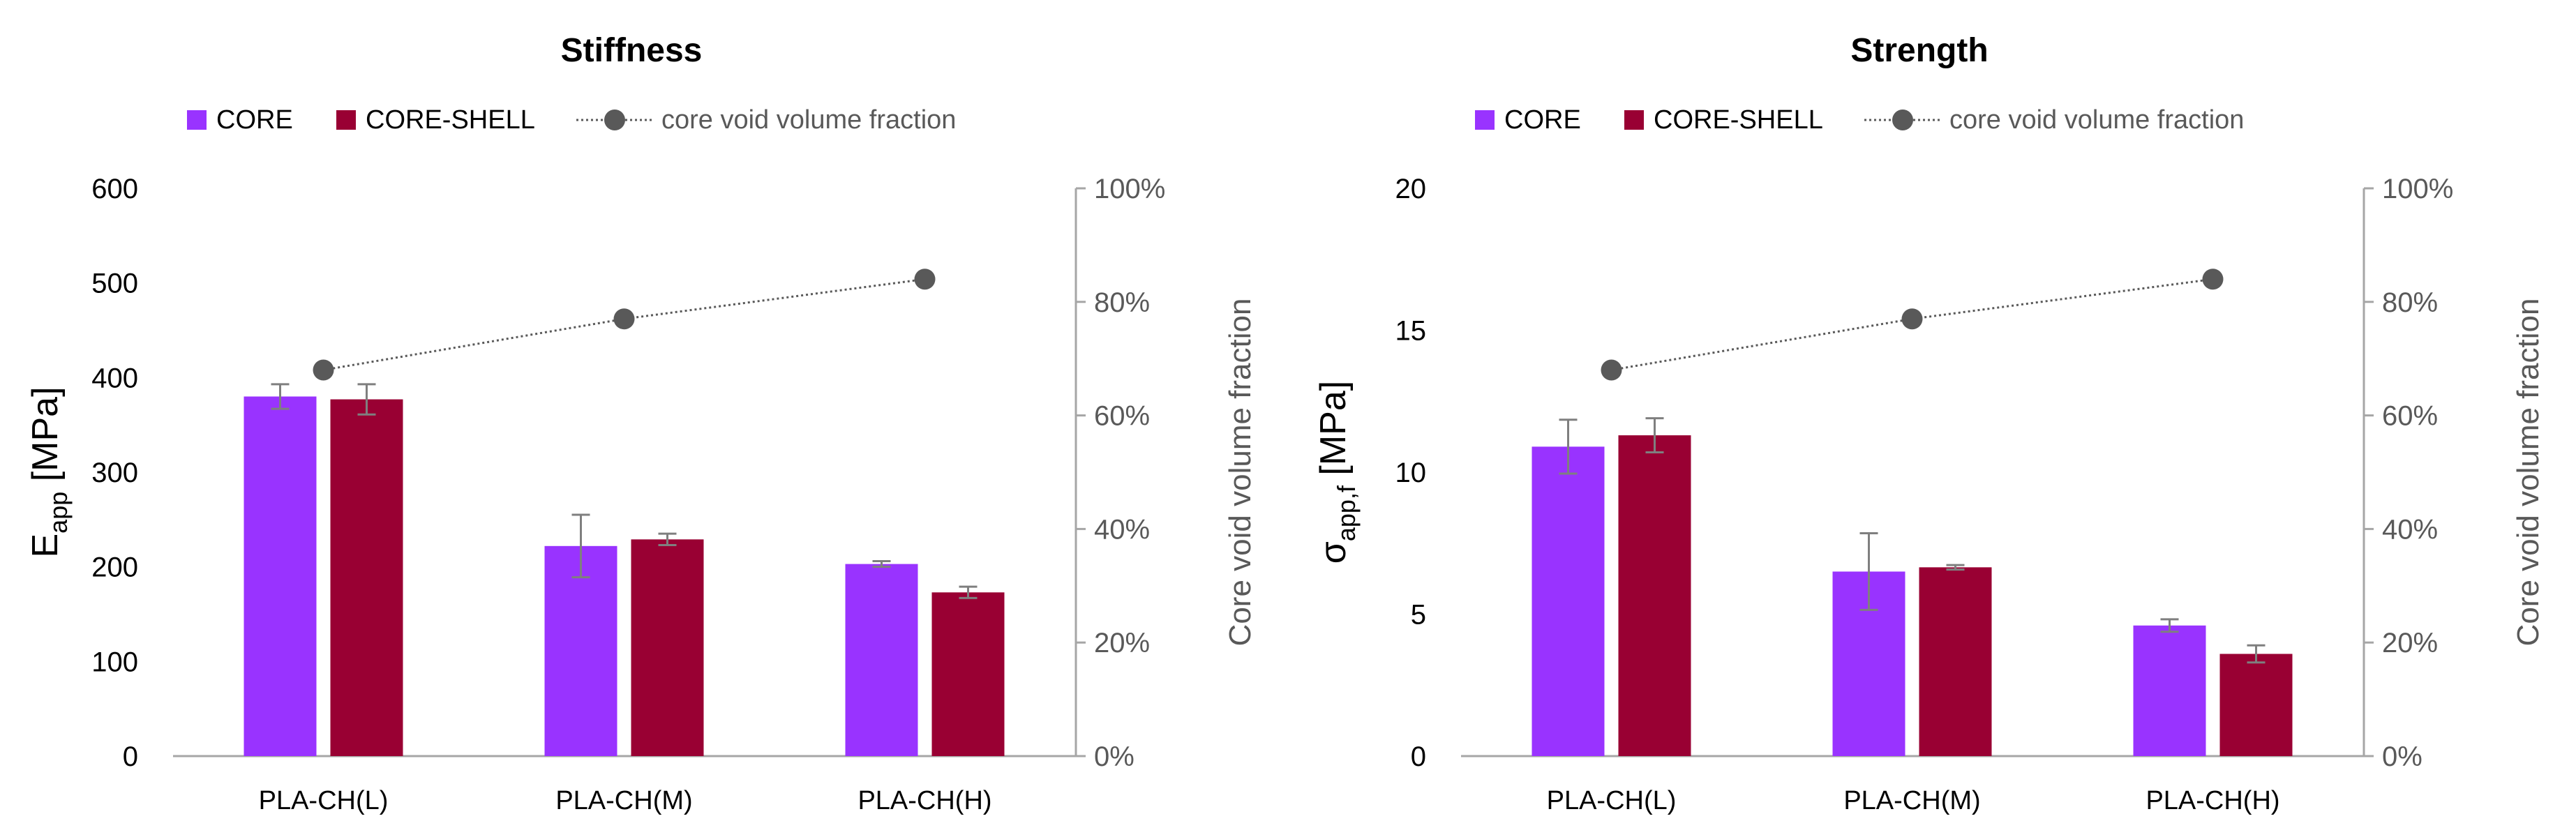 Image resolution: width=2576 pixels, height=837 pixels. What do you see at coordinates (1411, 189) in the screenshot?
I see `y-tick-label: 20` at bounding box center [1411, 189].